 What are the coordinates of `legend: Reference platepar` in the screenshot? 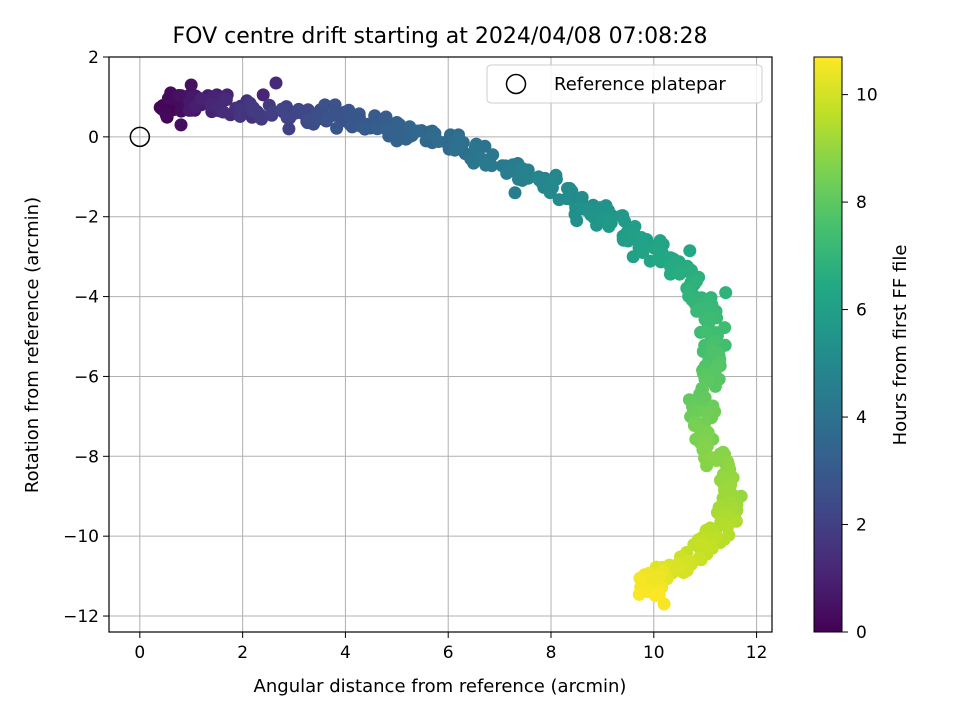 It's located at (624, 84).